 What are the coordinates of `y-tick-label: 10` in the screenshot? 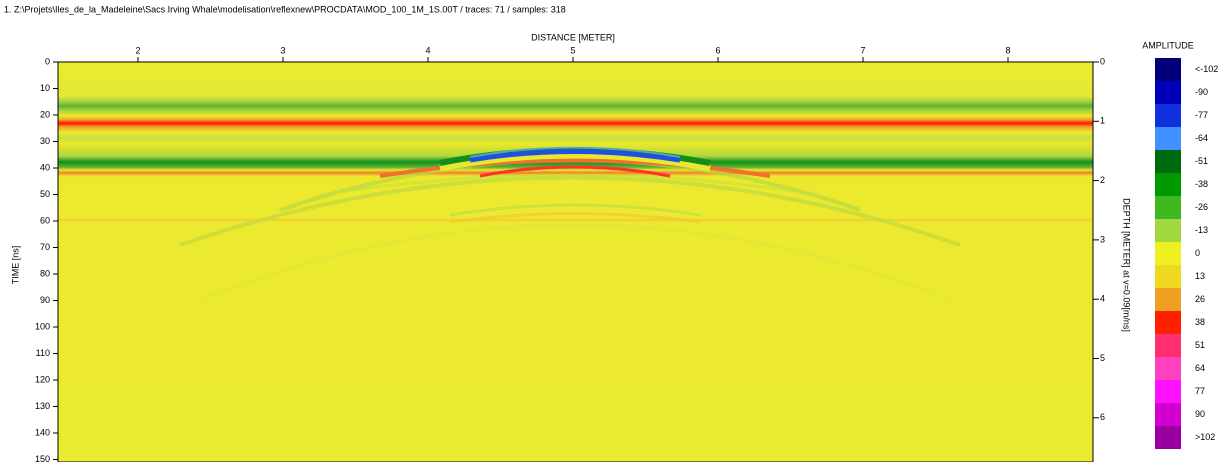 It's located at (45, 88).